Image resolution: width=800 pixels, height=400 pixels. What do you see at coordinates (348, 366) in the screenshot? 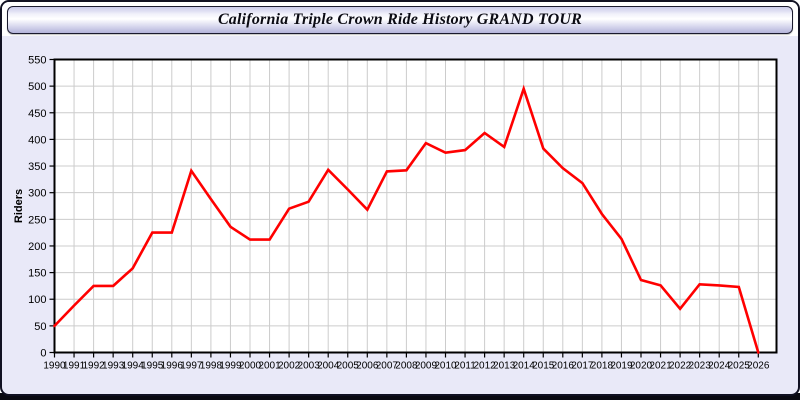
I see `x-tick-label: 2005` at bounding box center [348, 366].